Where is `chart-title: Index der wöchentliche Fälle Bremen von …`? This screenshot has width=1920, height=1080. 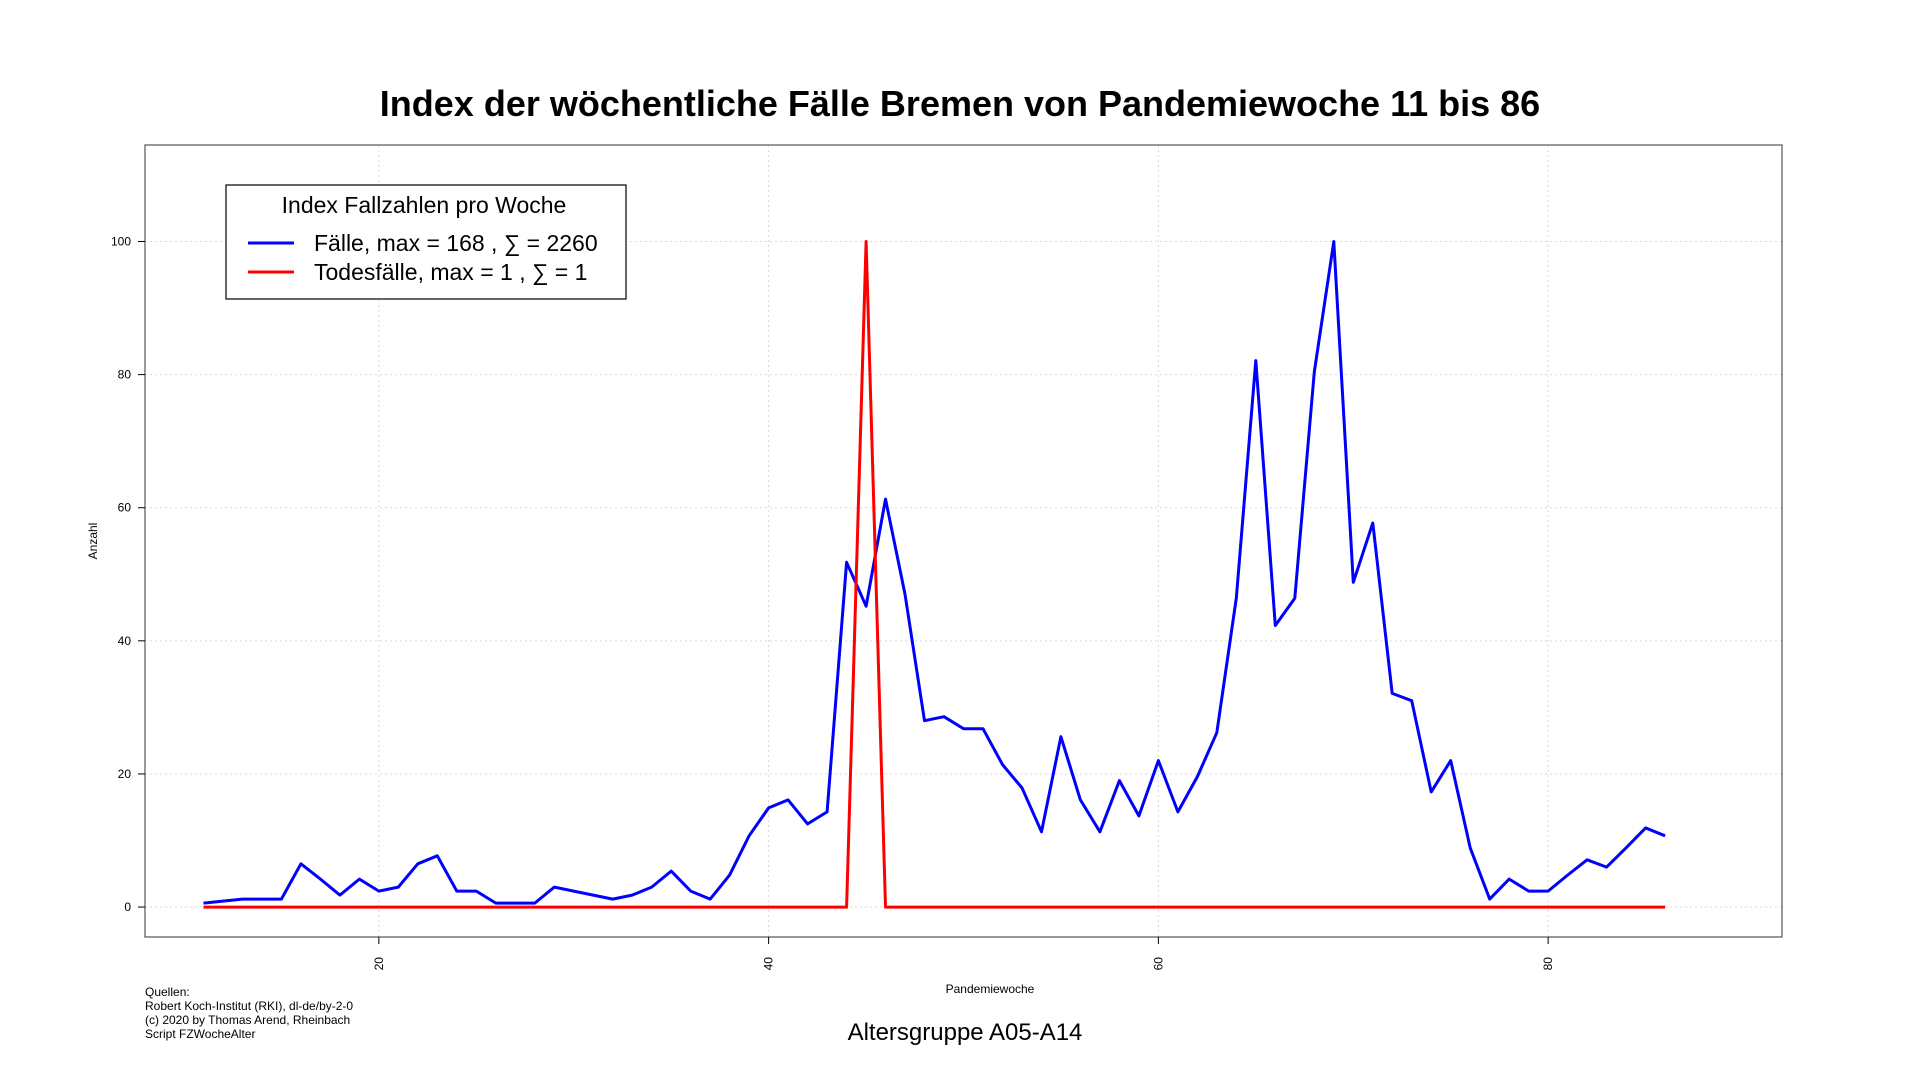 chart-title: Index der wöchentliche Fälle Bremen von … is located at coordinates (960, 103).